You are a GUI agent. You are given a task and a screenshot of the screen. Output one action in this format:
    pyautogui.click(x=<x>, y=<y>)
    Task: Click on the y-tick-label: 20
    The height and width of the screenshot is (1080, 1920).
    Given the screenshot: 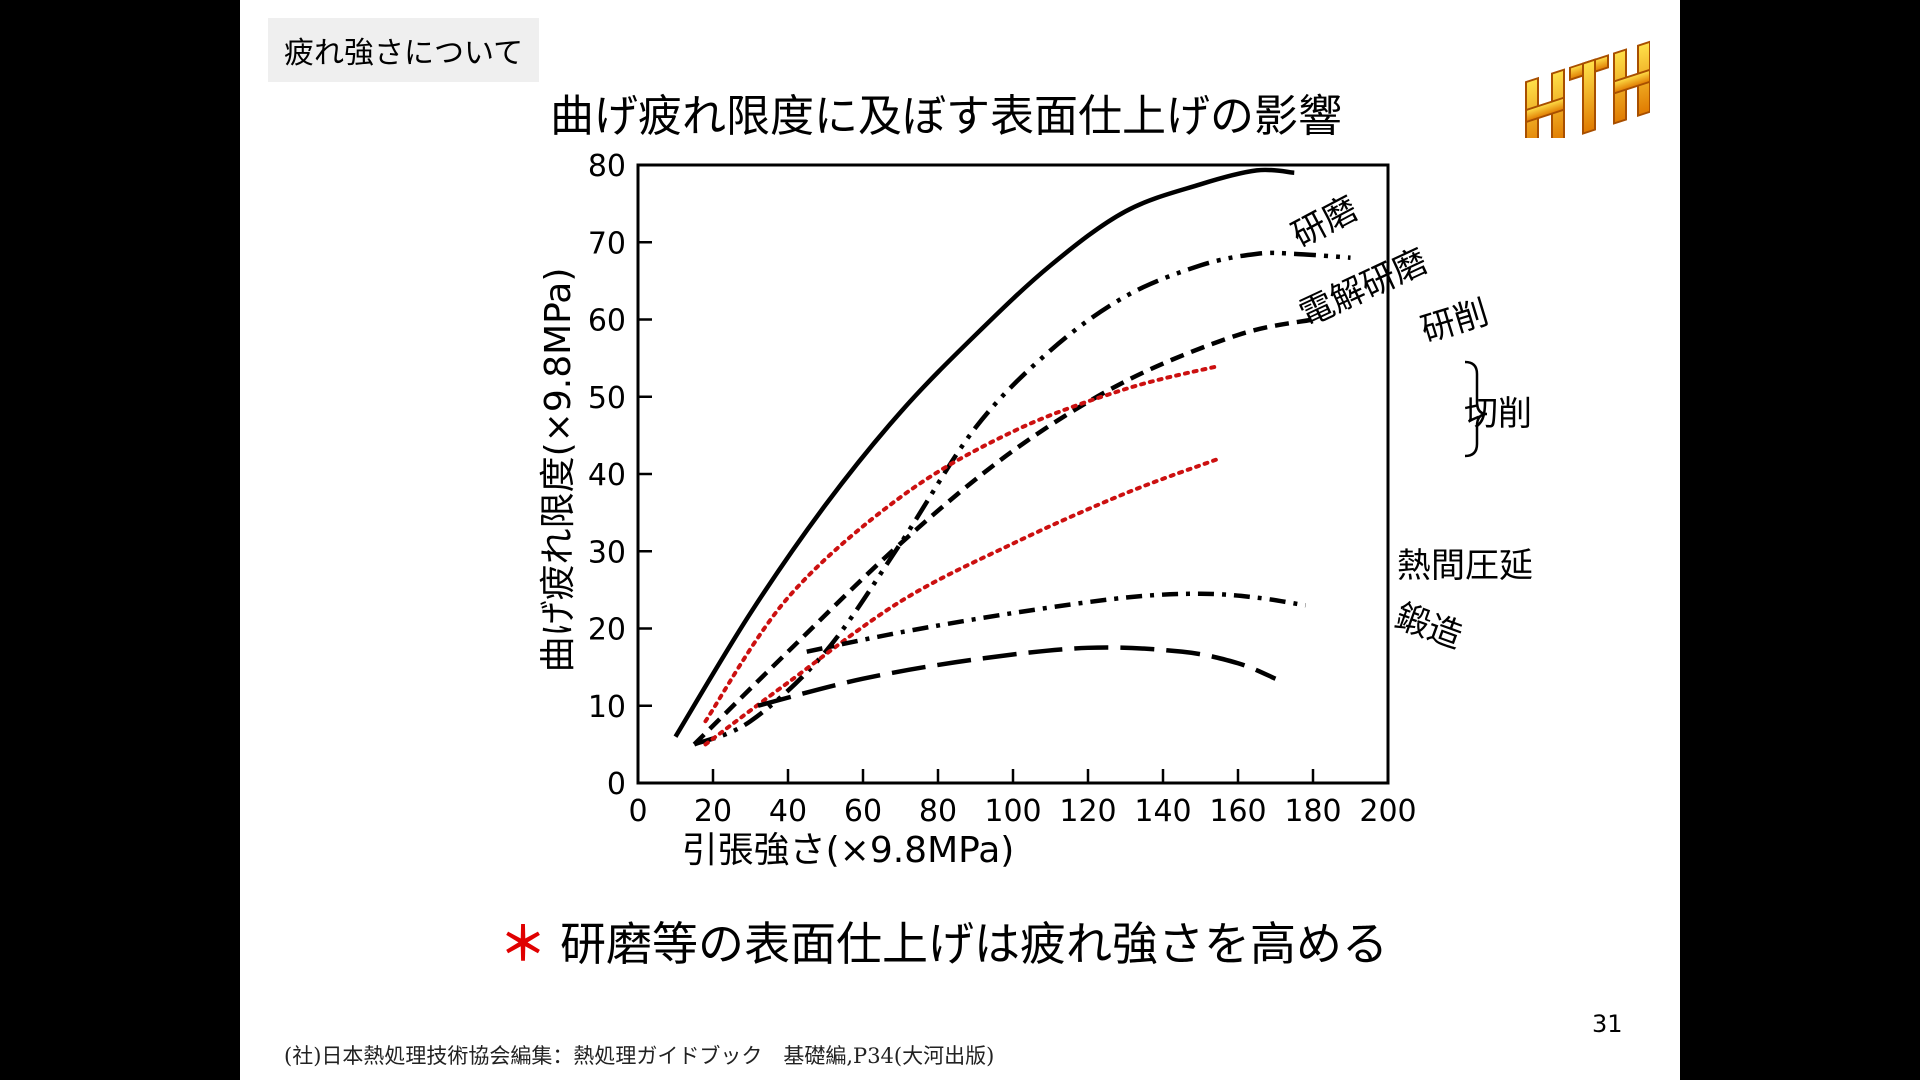 What is the action you would take?
    pyautogui.click(x=607, y=630)
    